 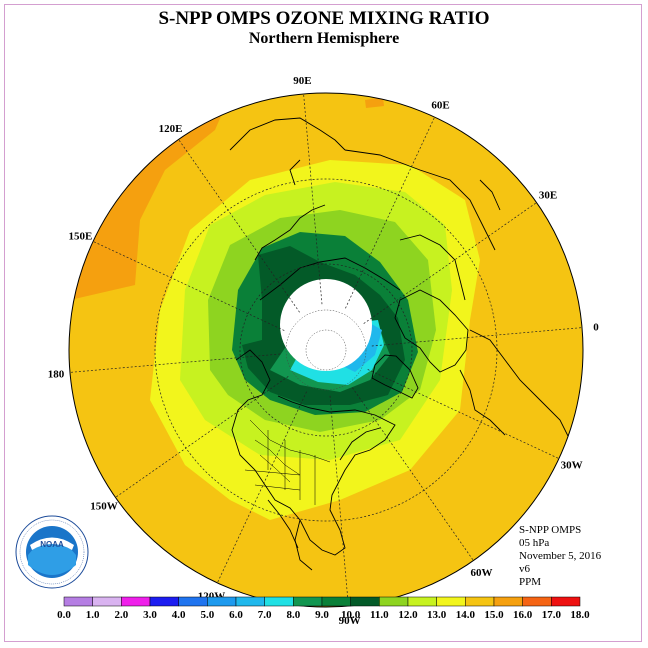 I want to click on colorbar-tick-label: 11.0, so click(x=379, y=615).